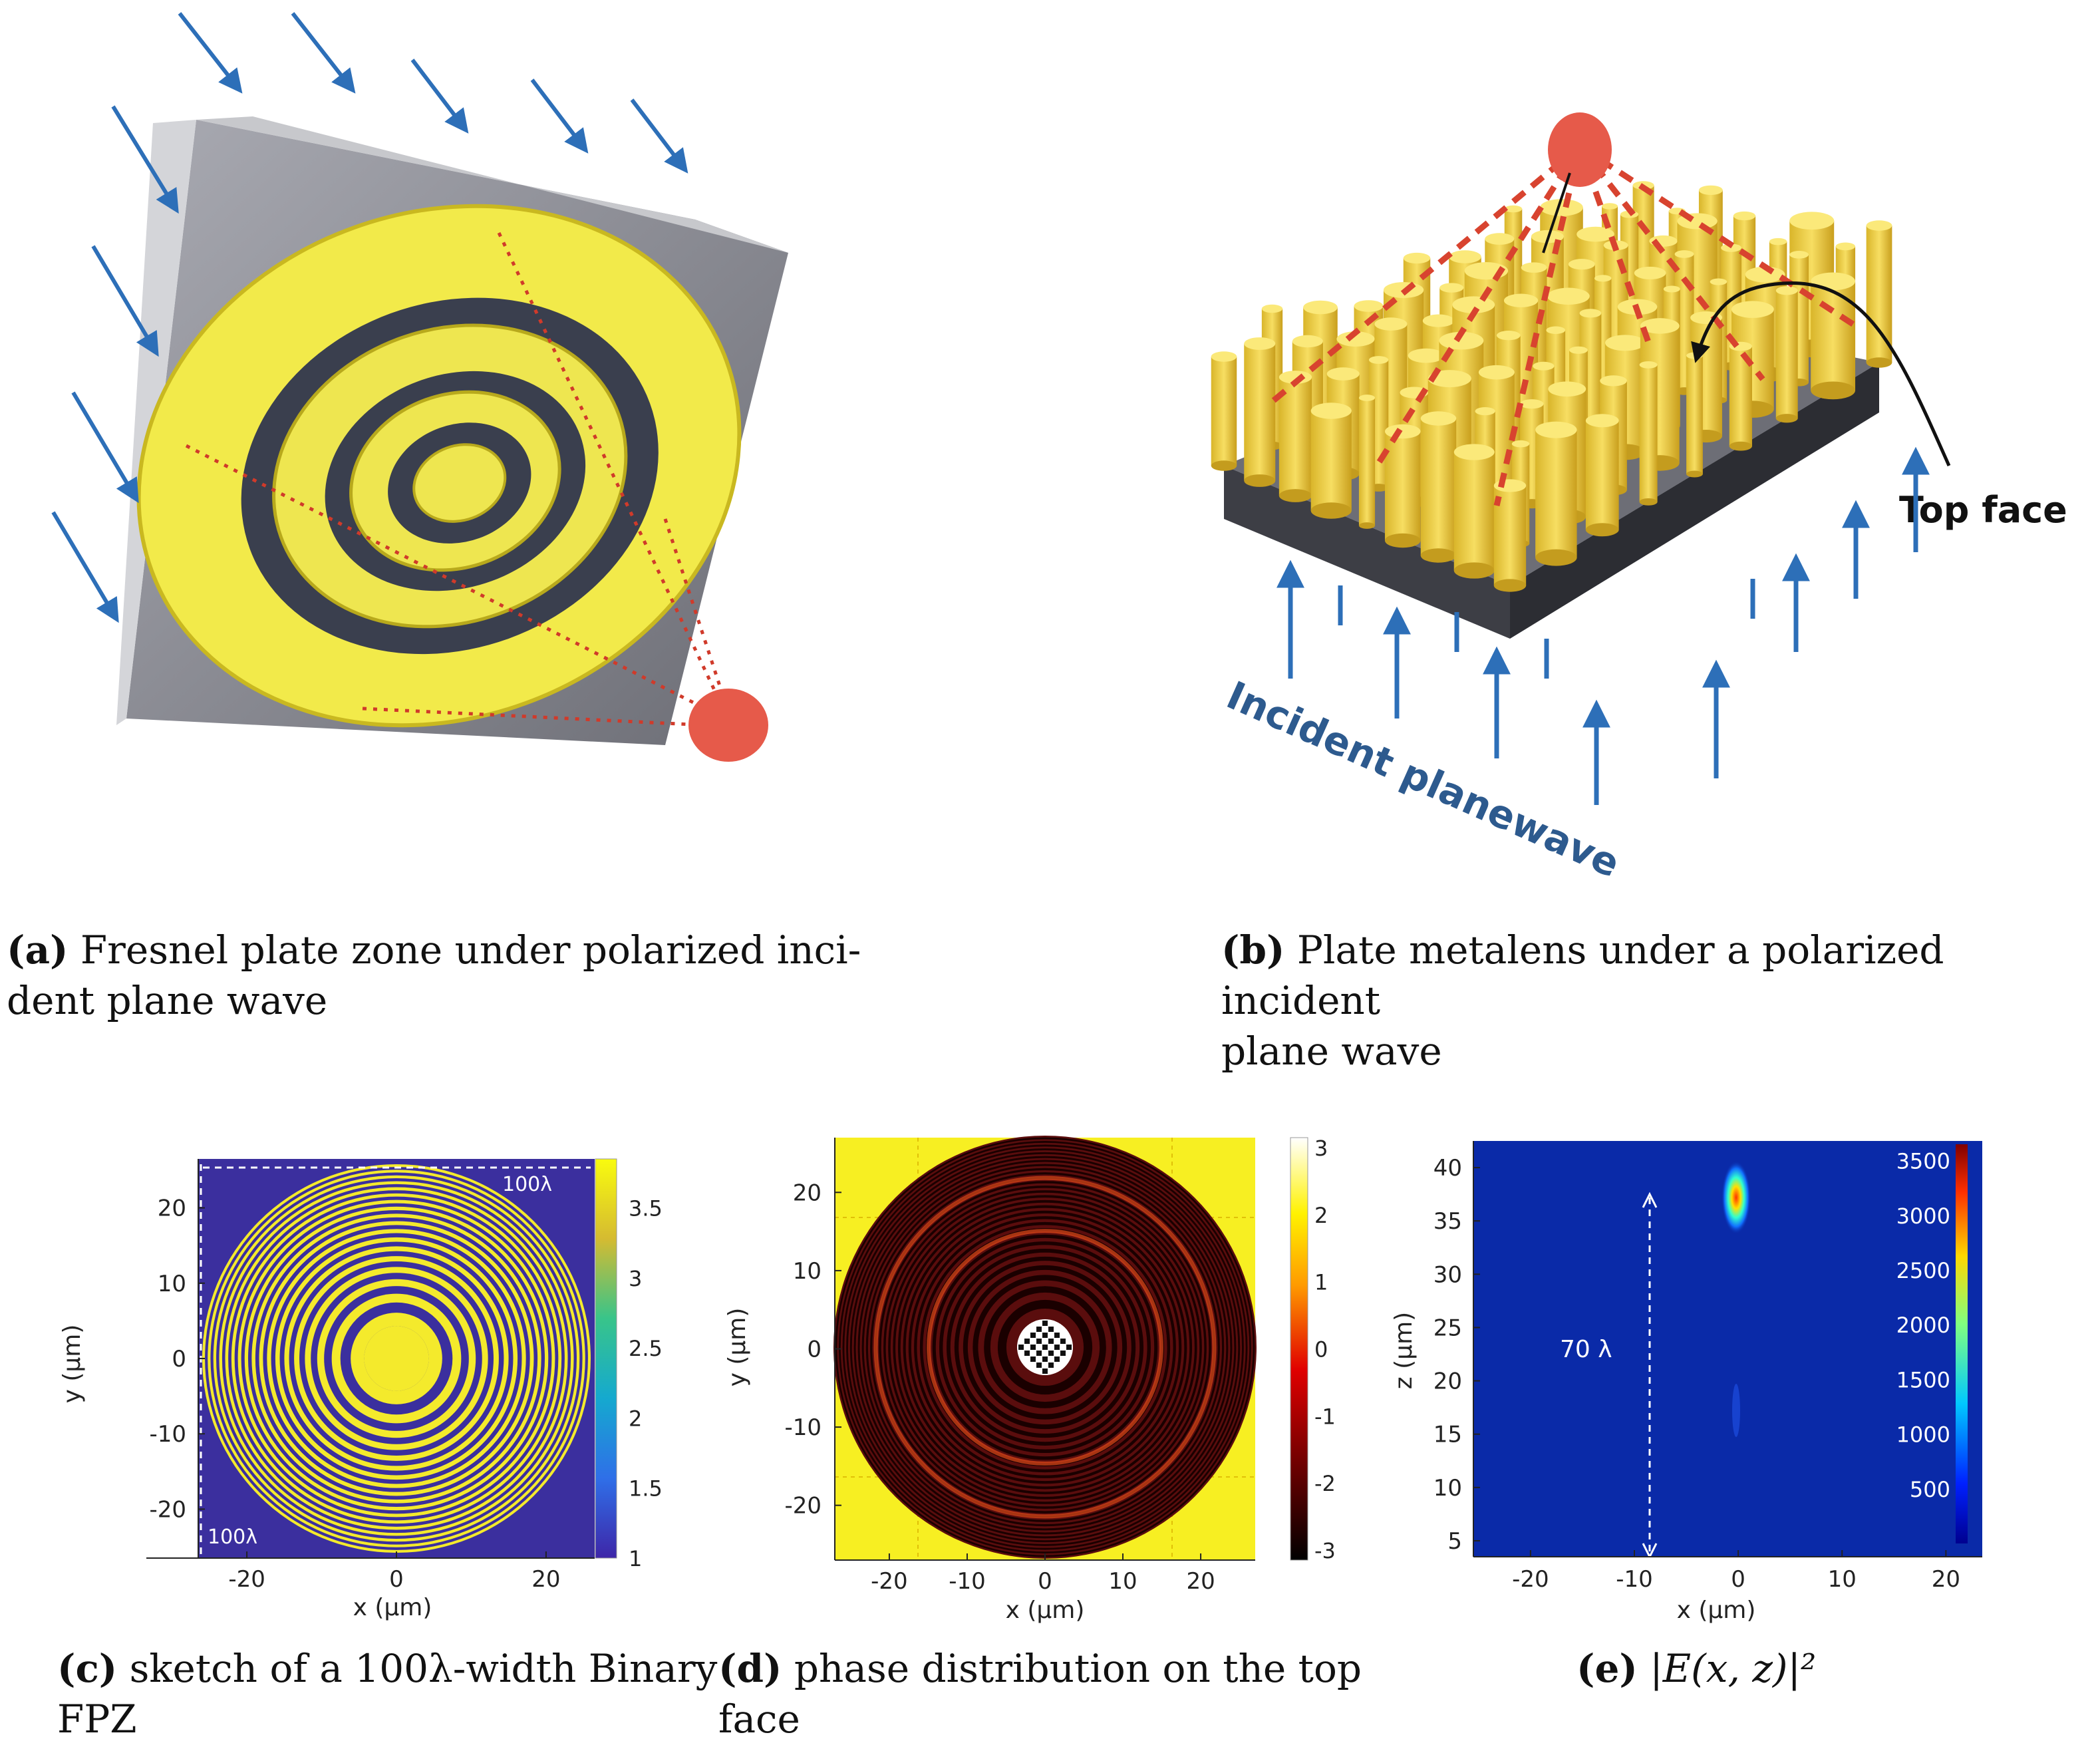 The width and height of the screenshot is (2100, 1759). What do you see at coordinates (1530, 1579) in the screenshot?
I see `x-tick-label-e: -20` at bounding box center [1530, 1579].